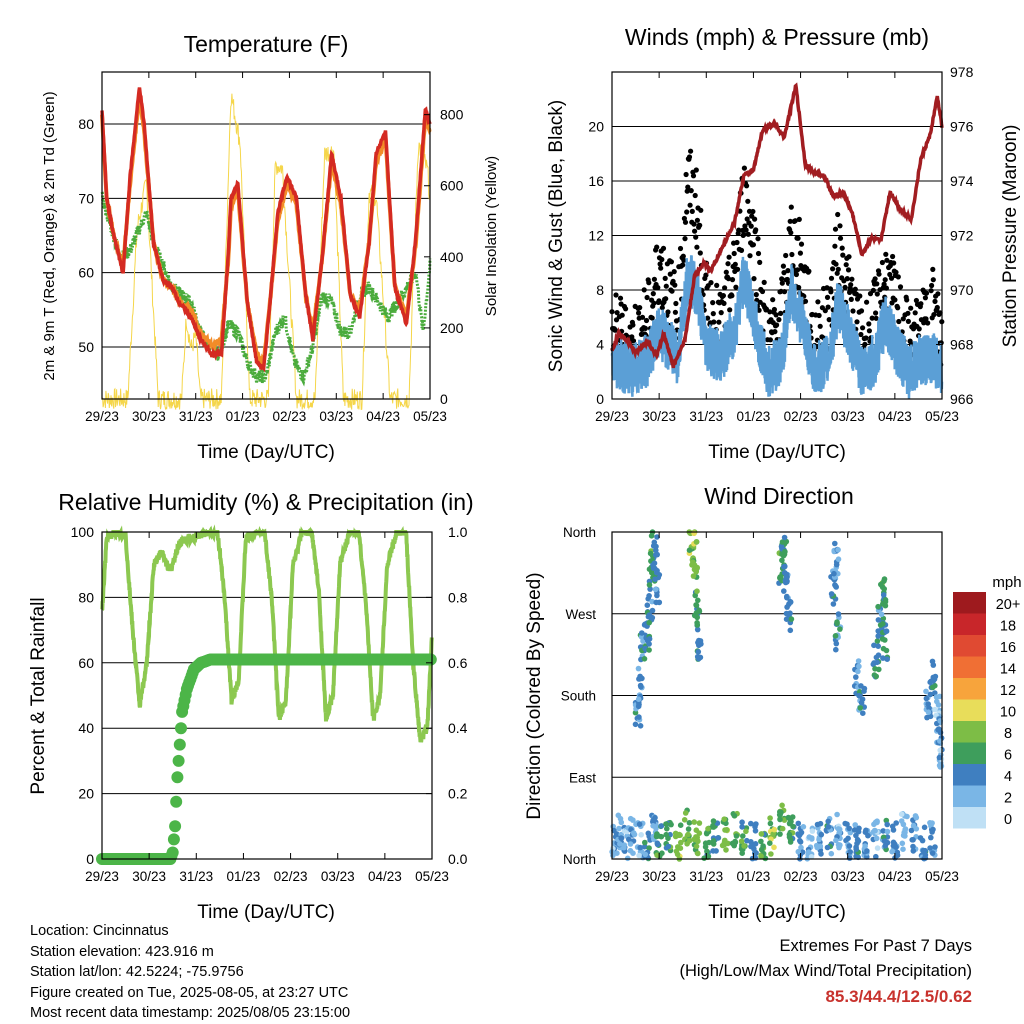  I want to click on legend-label: 6, so click(1008, 756).